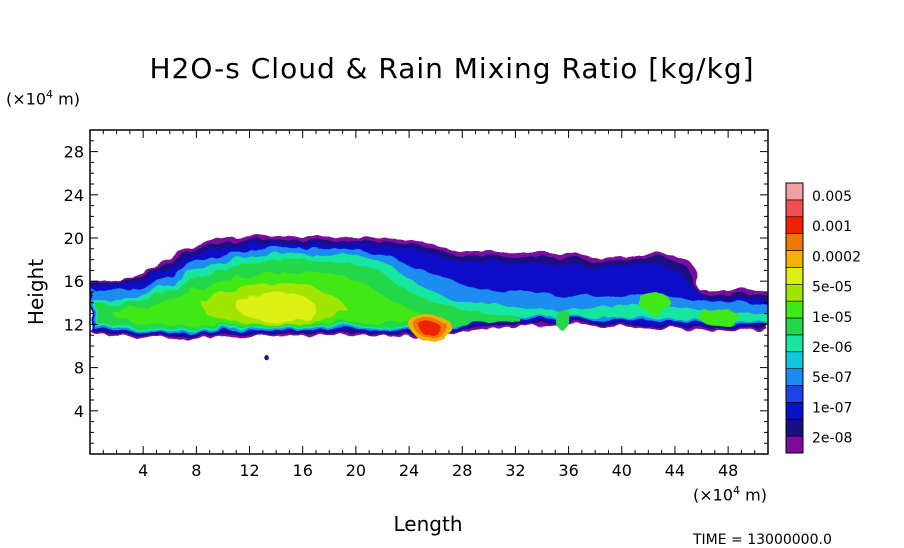 This screenshot has width=904, height=548. I want to click on colorbar-frame, so click(794, 318).